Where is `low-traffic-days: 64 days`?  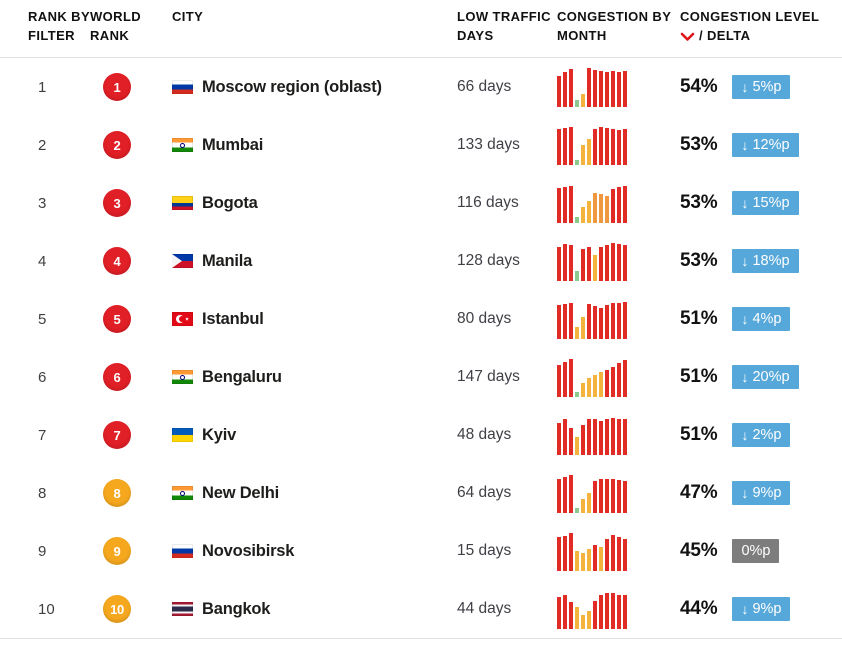
low-traffic-days: 64 days is located at coordinates (484, 492).